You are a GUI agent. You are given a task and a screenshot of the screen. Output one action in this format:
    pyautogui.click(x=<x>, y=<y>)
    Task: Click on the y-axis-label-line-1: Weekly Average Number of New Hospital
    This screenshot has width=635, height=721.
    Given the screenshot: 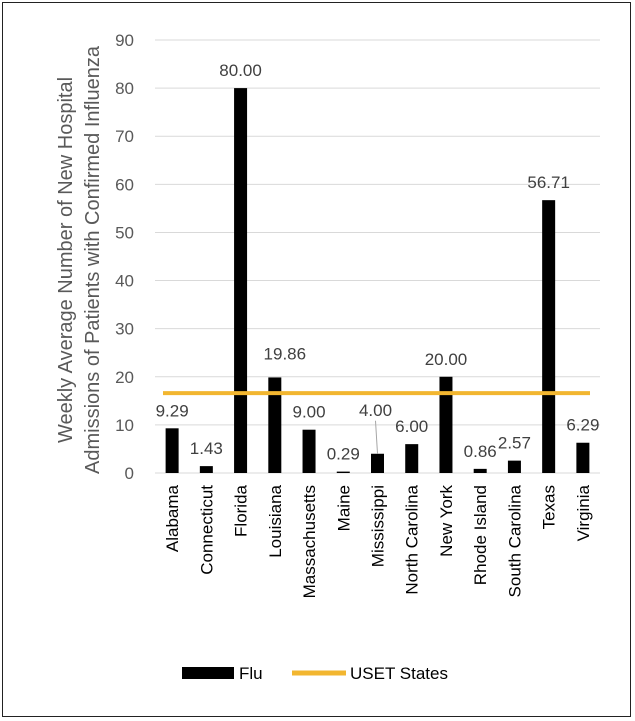 What is the action you would take?
    pyautogui.click(x=66, y=260)
    